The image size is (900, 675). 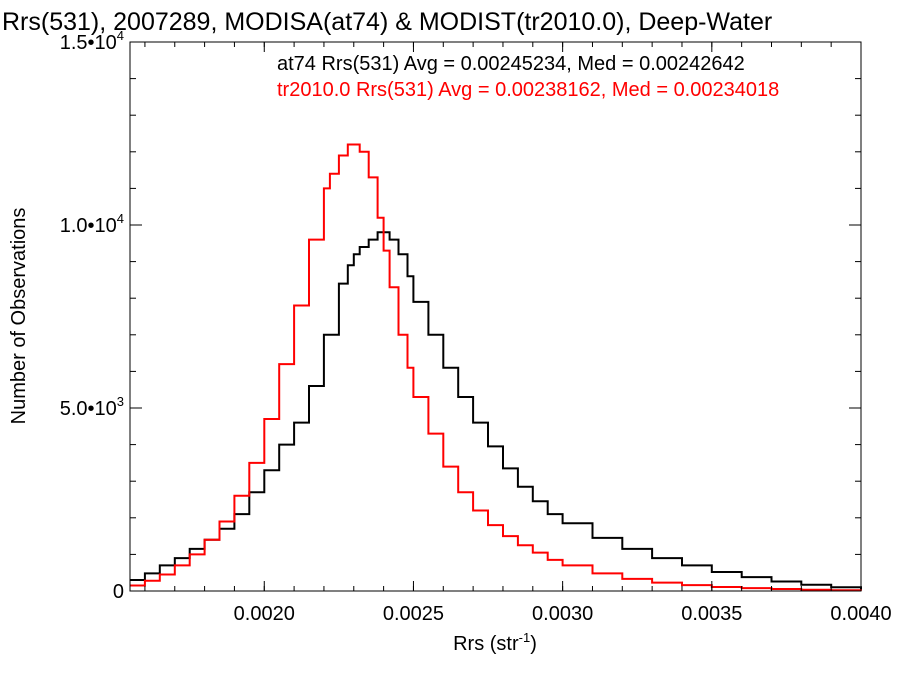 What do you see at coordinates (486, 644) in the screenshot?
I see `x-axis-label-main: Rrs (str` at bounding box center [486, 644].